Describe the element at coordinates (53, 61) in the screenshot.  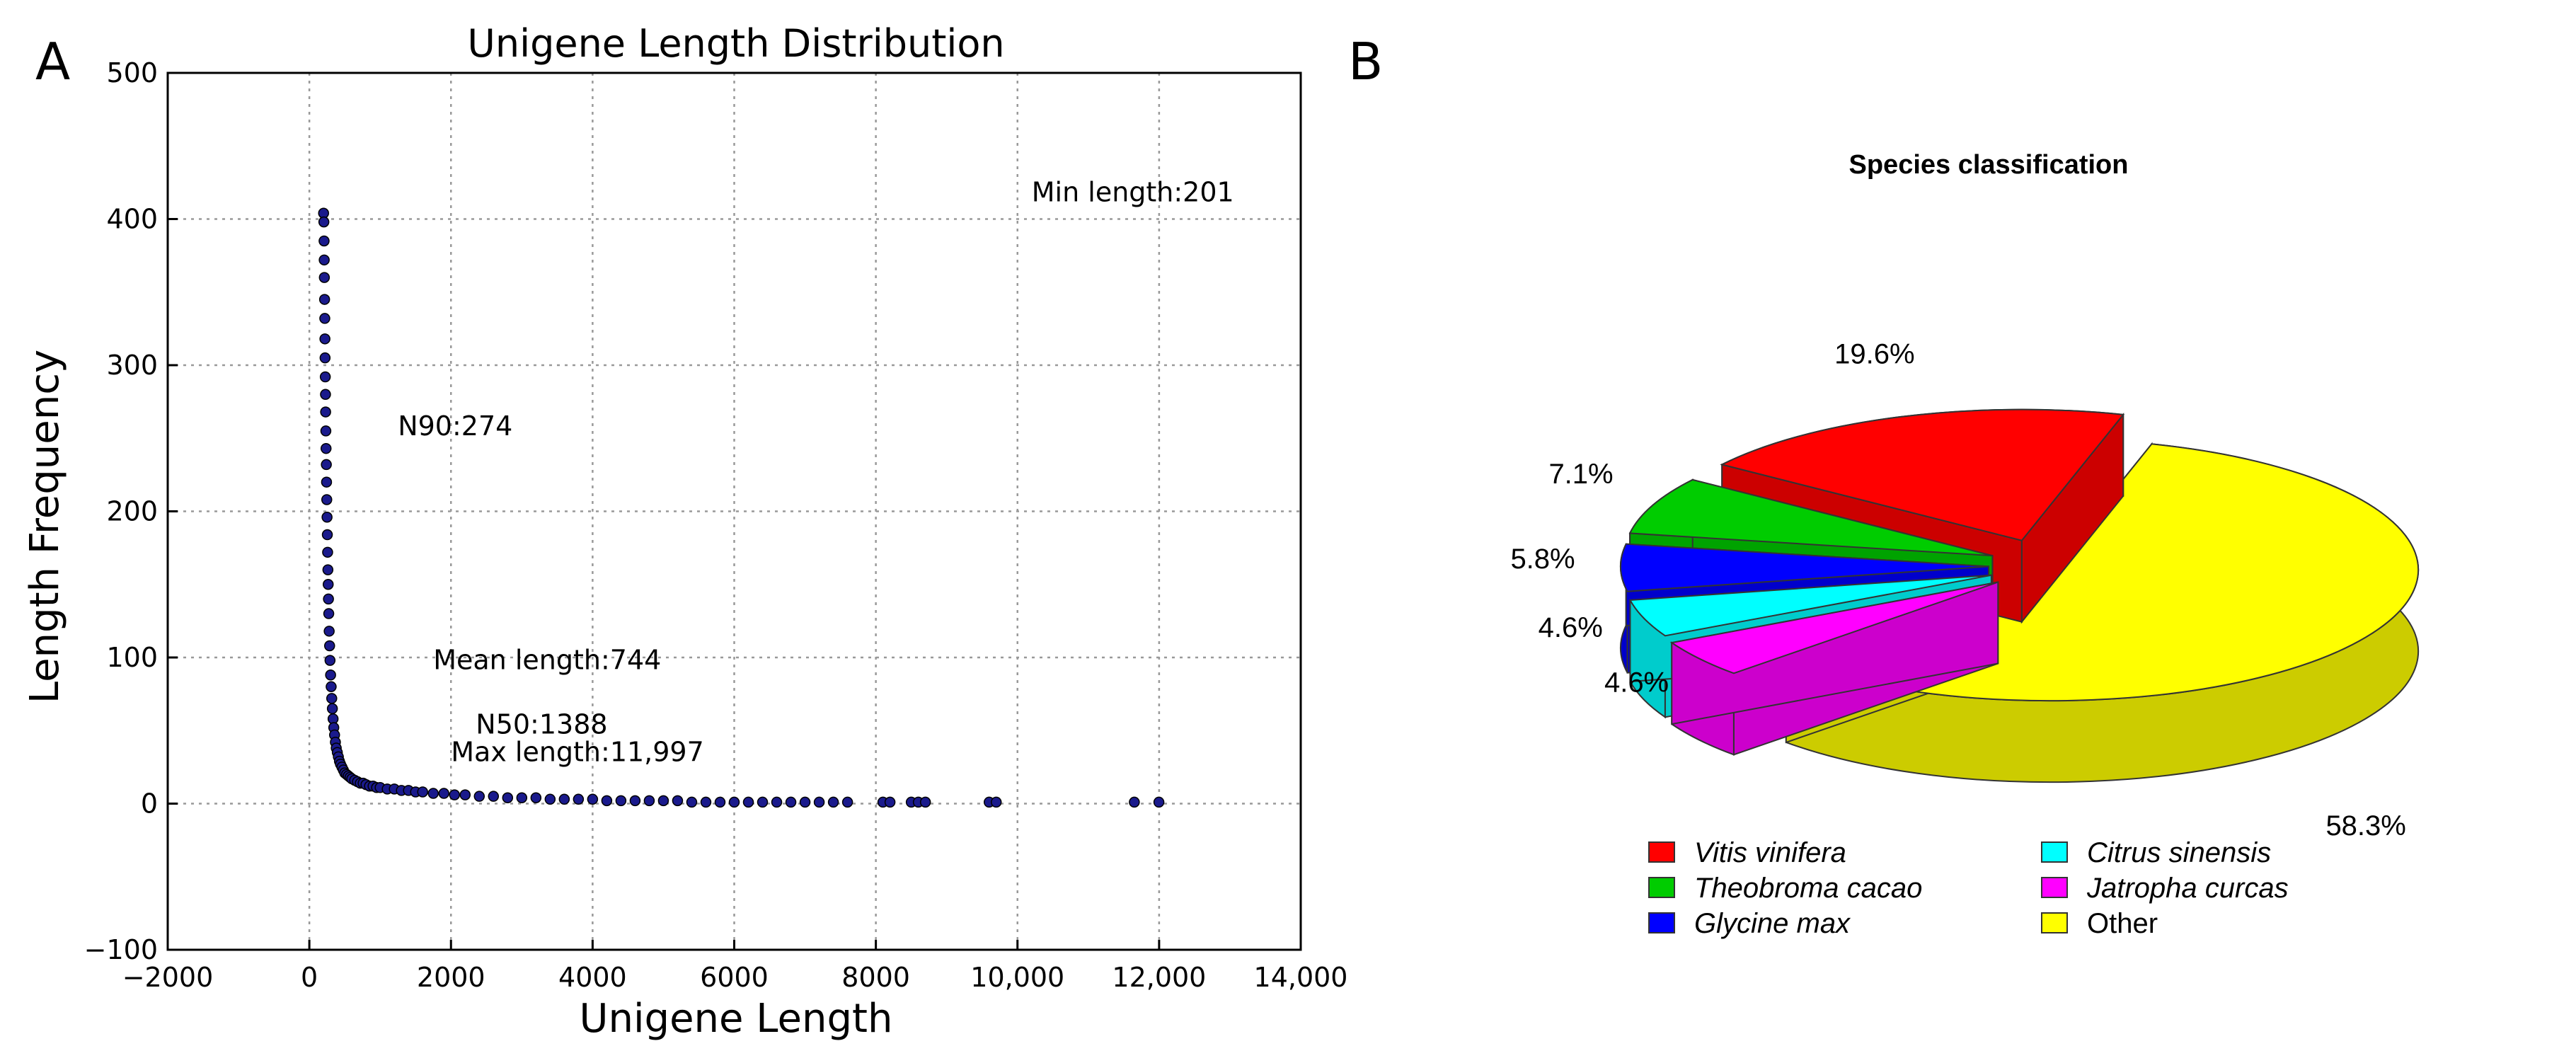
I see `panel-a-label: A` at that location.